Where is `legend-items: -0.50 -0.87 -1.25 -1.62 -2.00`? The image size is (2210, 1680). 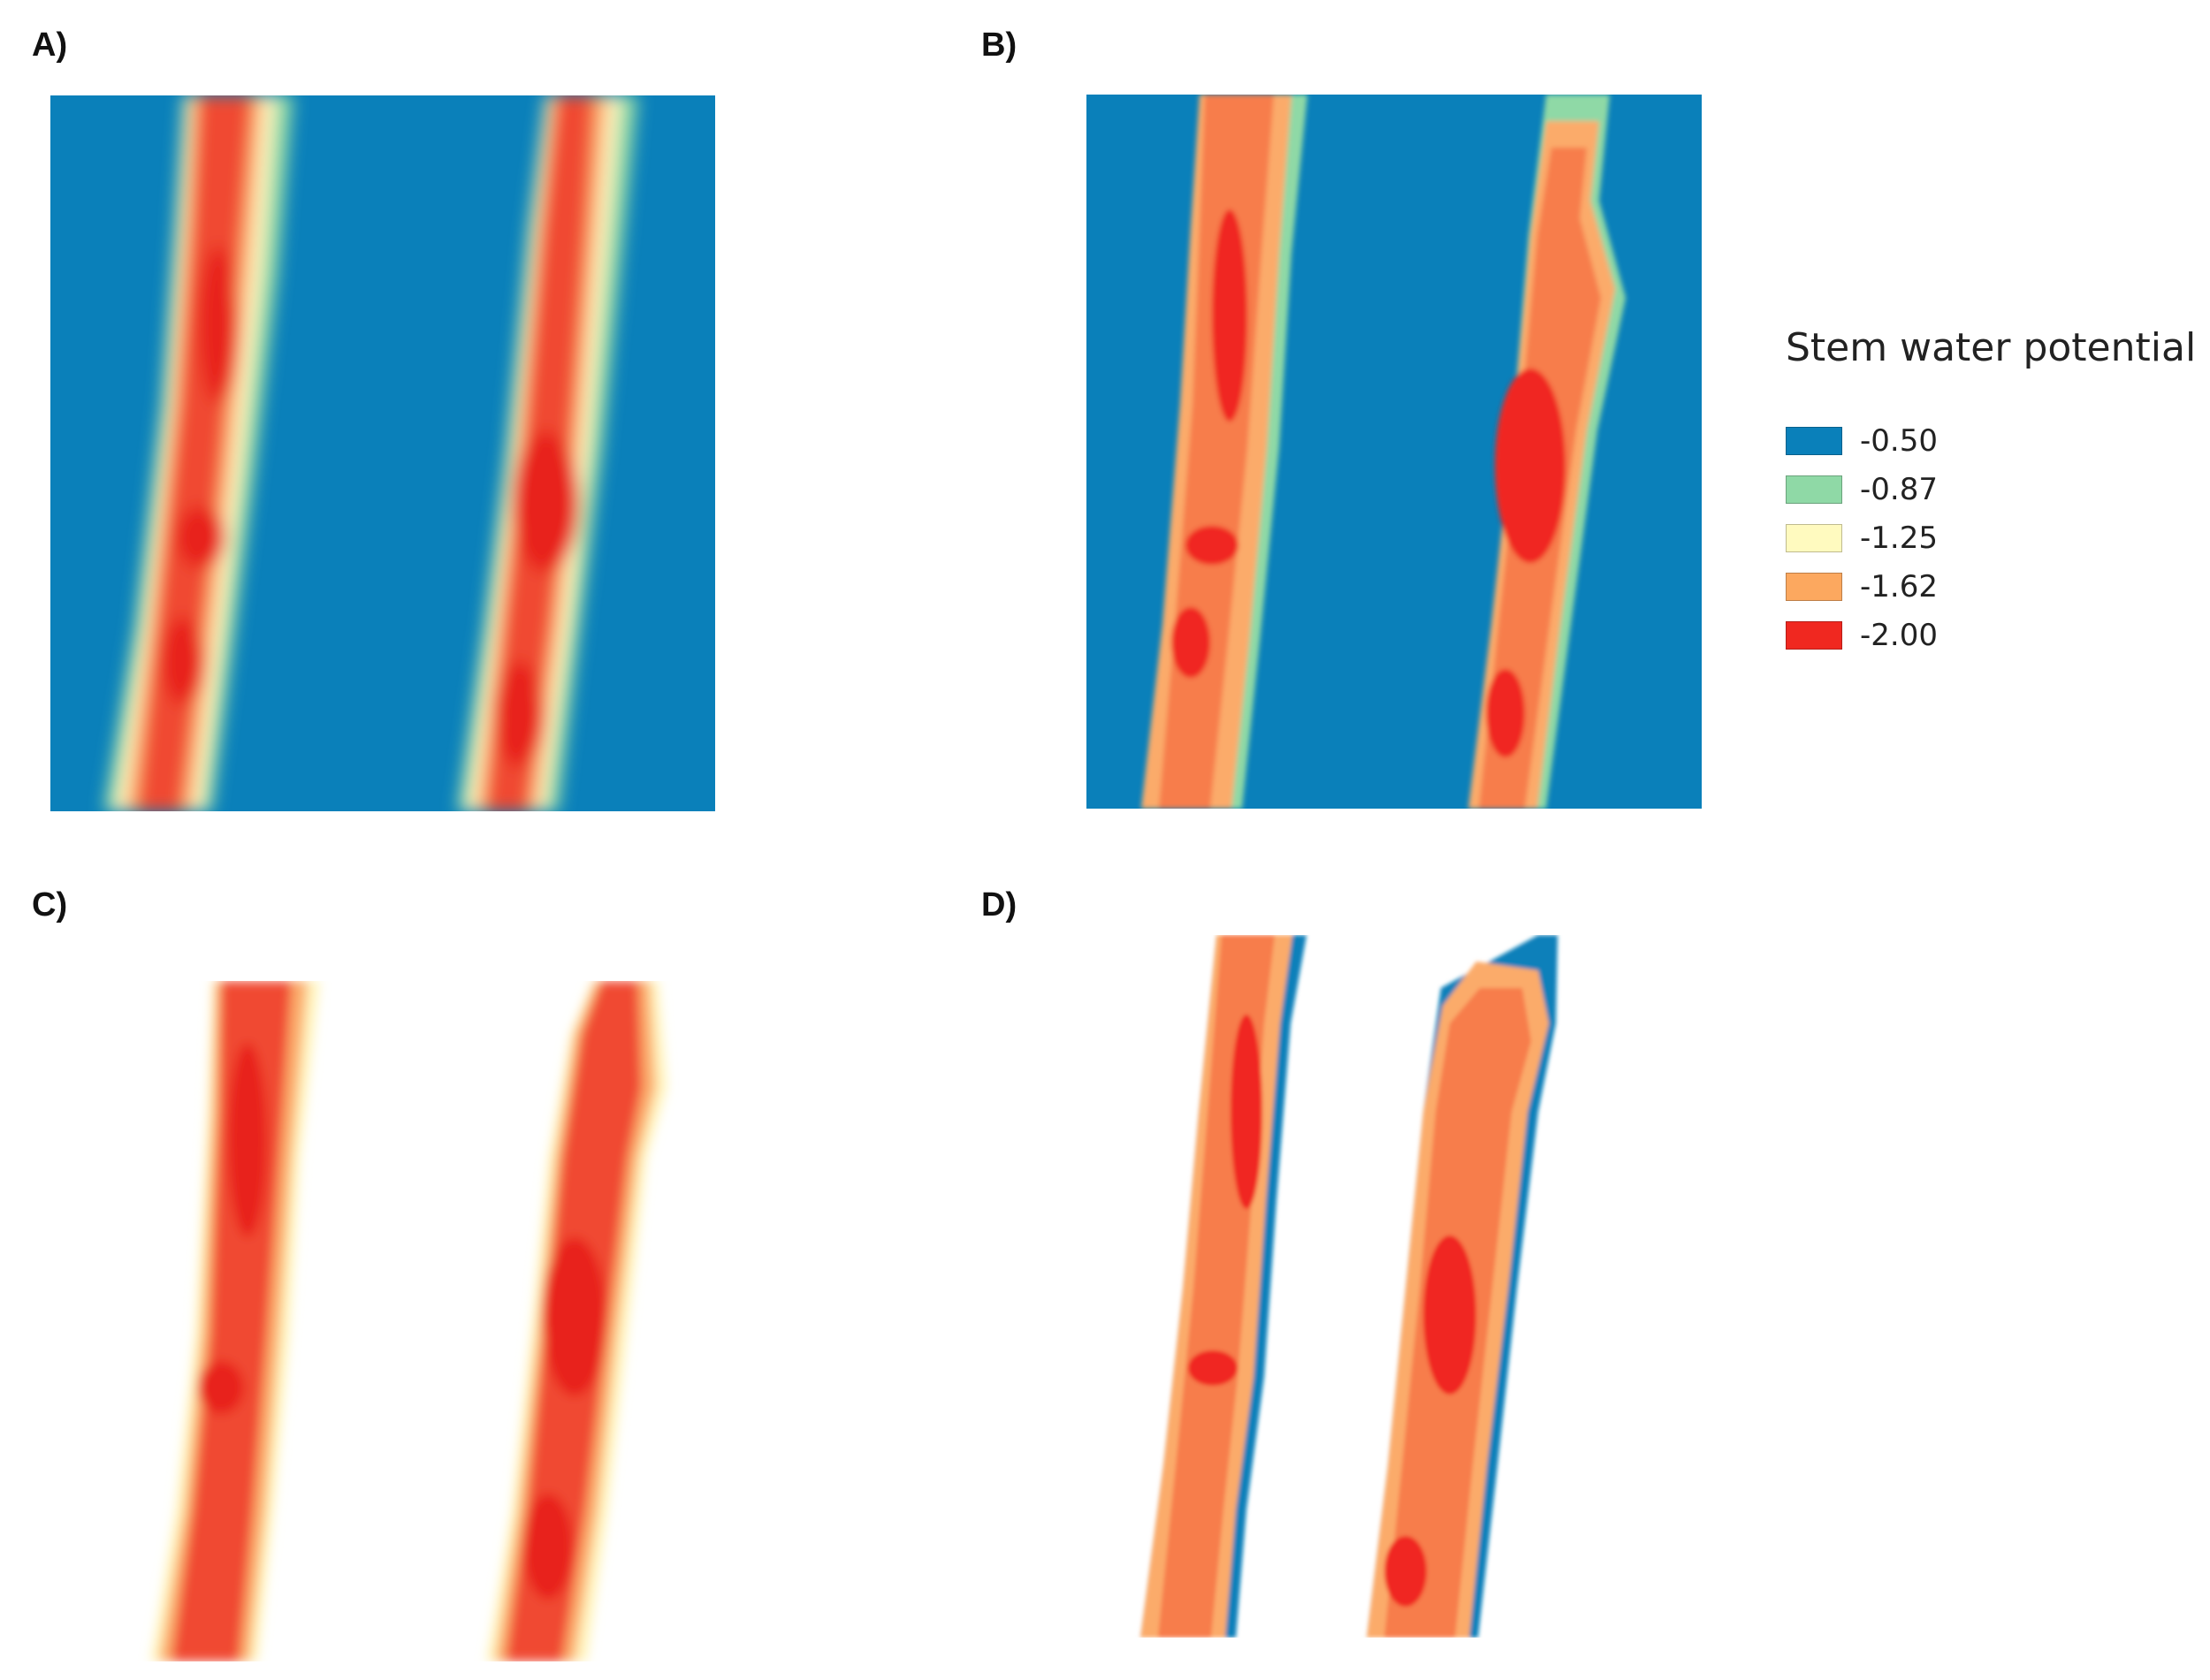 legend-items: -0.50 -0.87 -1.25 -1.62 -2.00 is located at coordinates (1994, 537).